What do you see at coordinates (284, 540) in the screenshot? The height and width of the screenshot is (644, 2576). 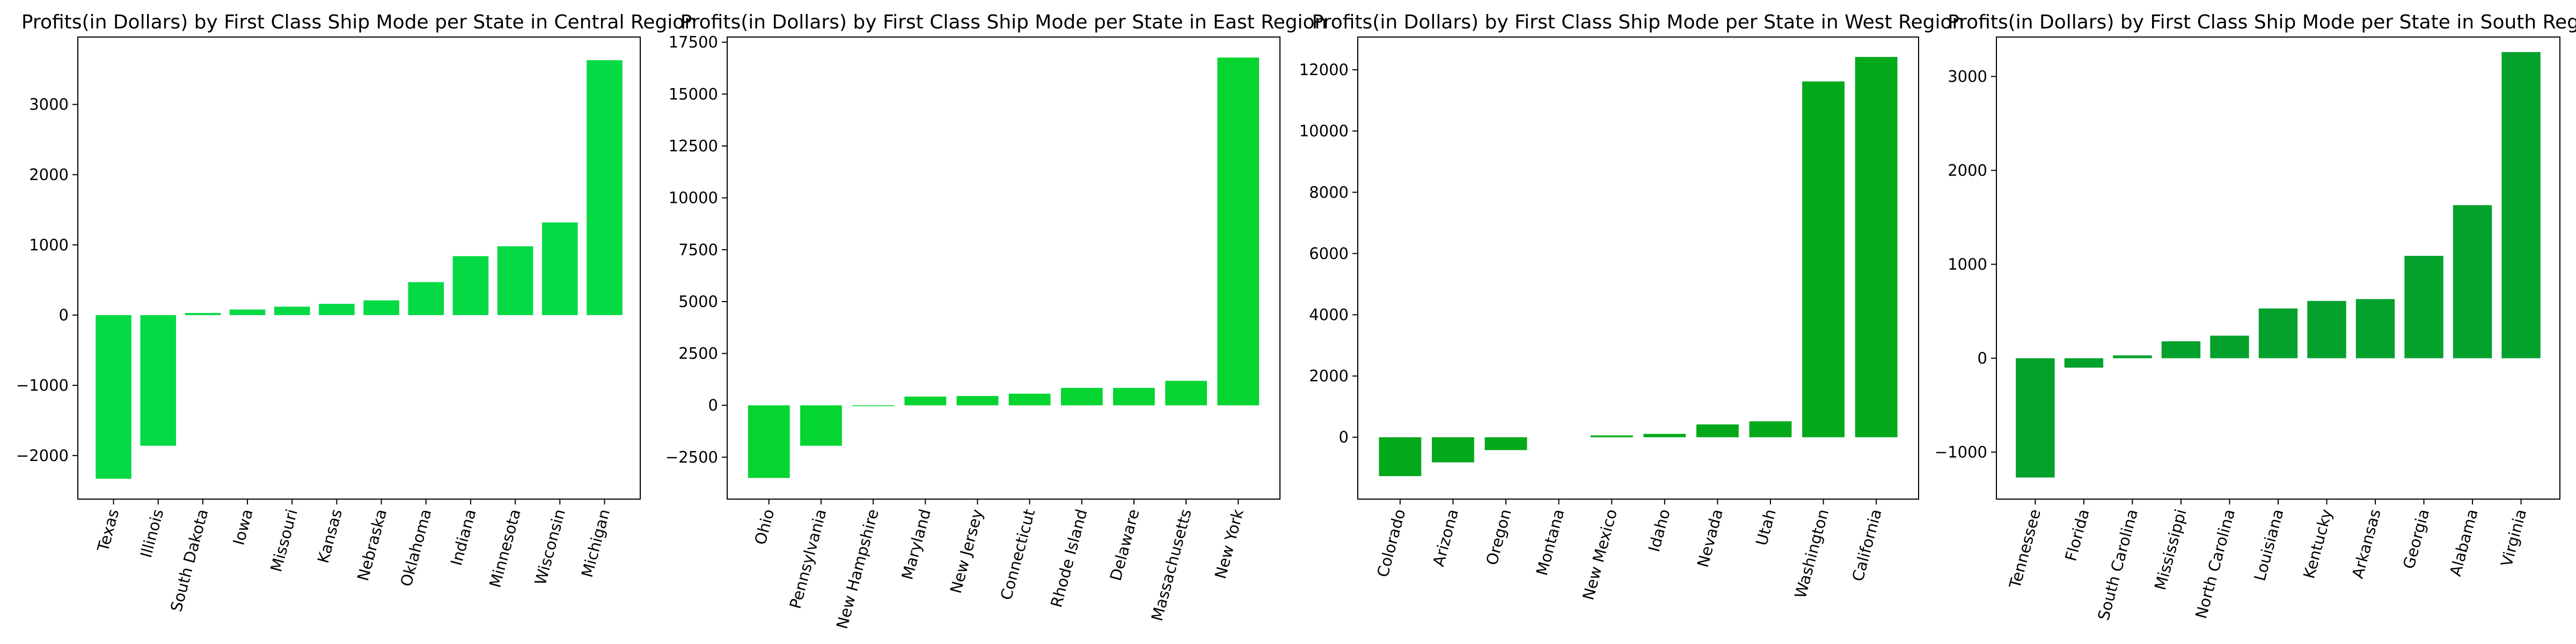 I see `x-tick-label: Missouri` at bounding box center [284, 540].